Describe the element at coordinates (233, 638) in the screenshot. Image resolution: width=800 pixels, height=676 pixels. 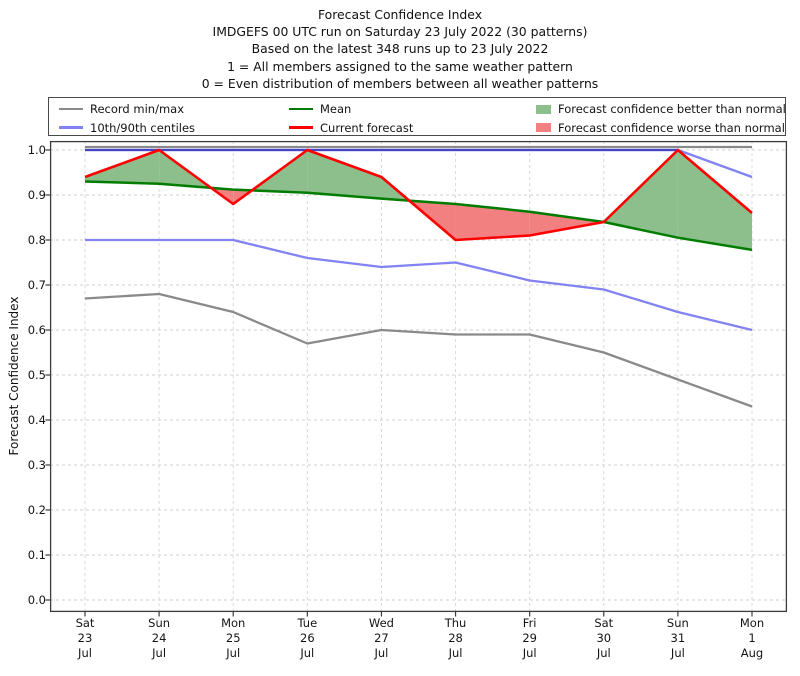
I see `x-tick-label: Mon 25 Jul` at that location.